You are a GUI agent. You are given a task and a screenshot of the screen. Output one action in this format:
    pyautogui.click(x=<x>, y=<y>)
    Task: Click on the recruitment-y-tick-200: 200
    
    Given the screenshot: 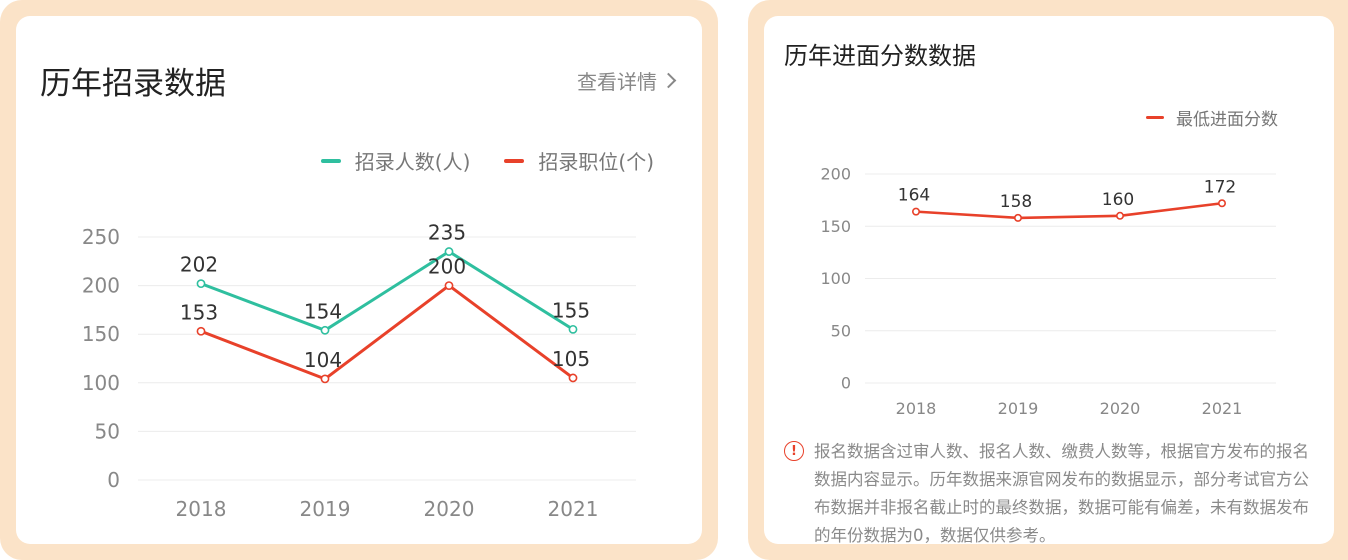 What is the action you would take?
    pyautogui.click(x=101, y=286)
    